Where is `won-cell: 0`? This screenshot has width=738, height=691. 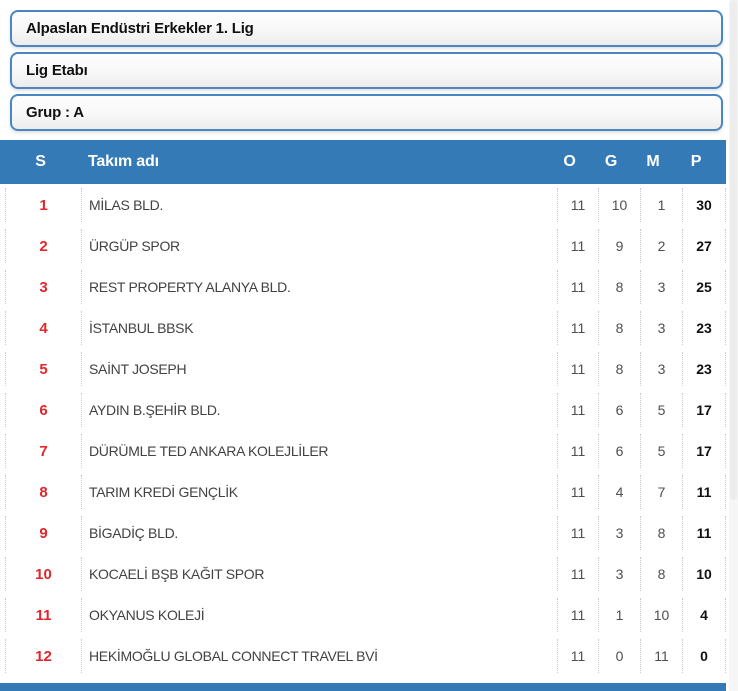
won-cell: 0 is located at coordinates (619, 656).